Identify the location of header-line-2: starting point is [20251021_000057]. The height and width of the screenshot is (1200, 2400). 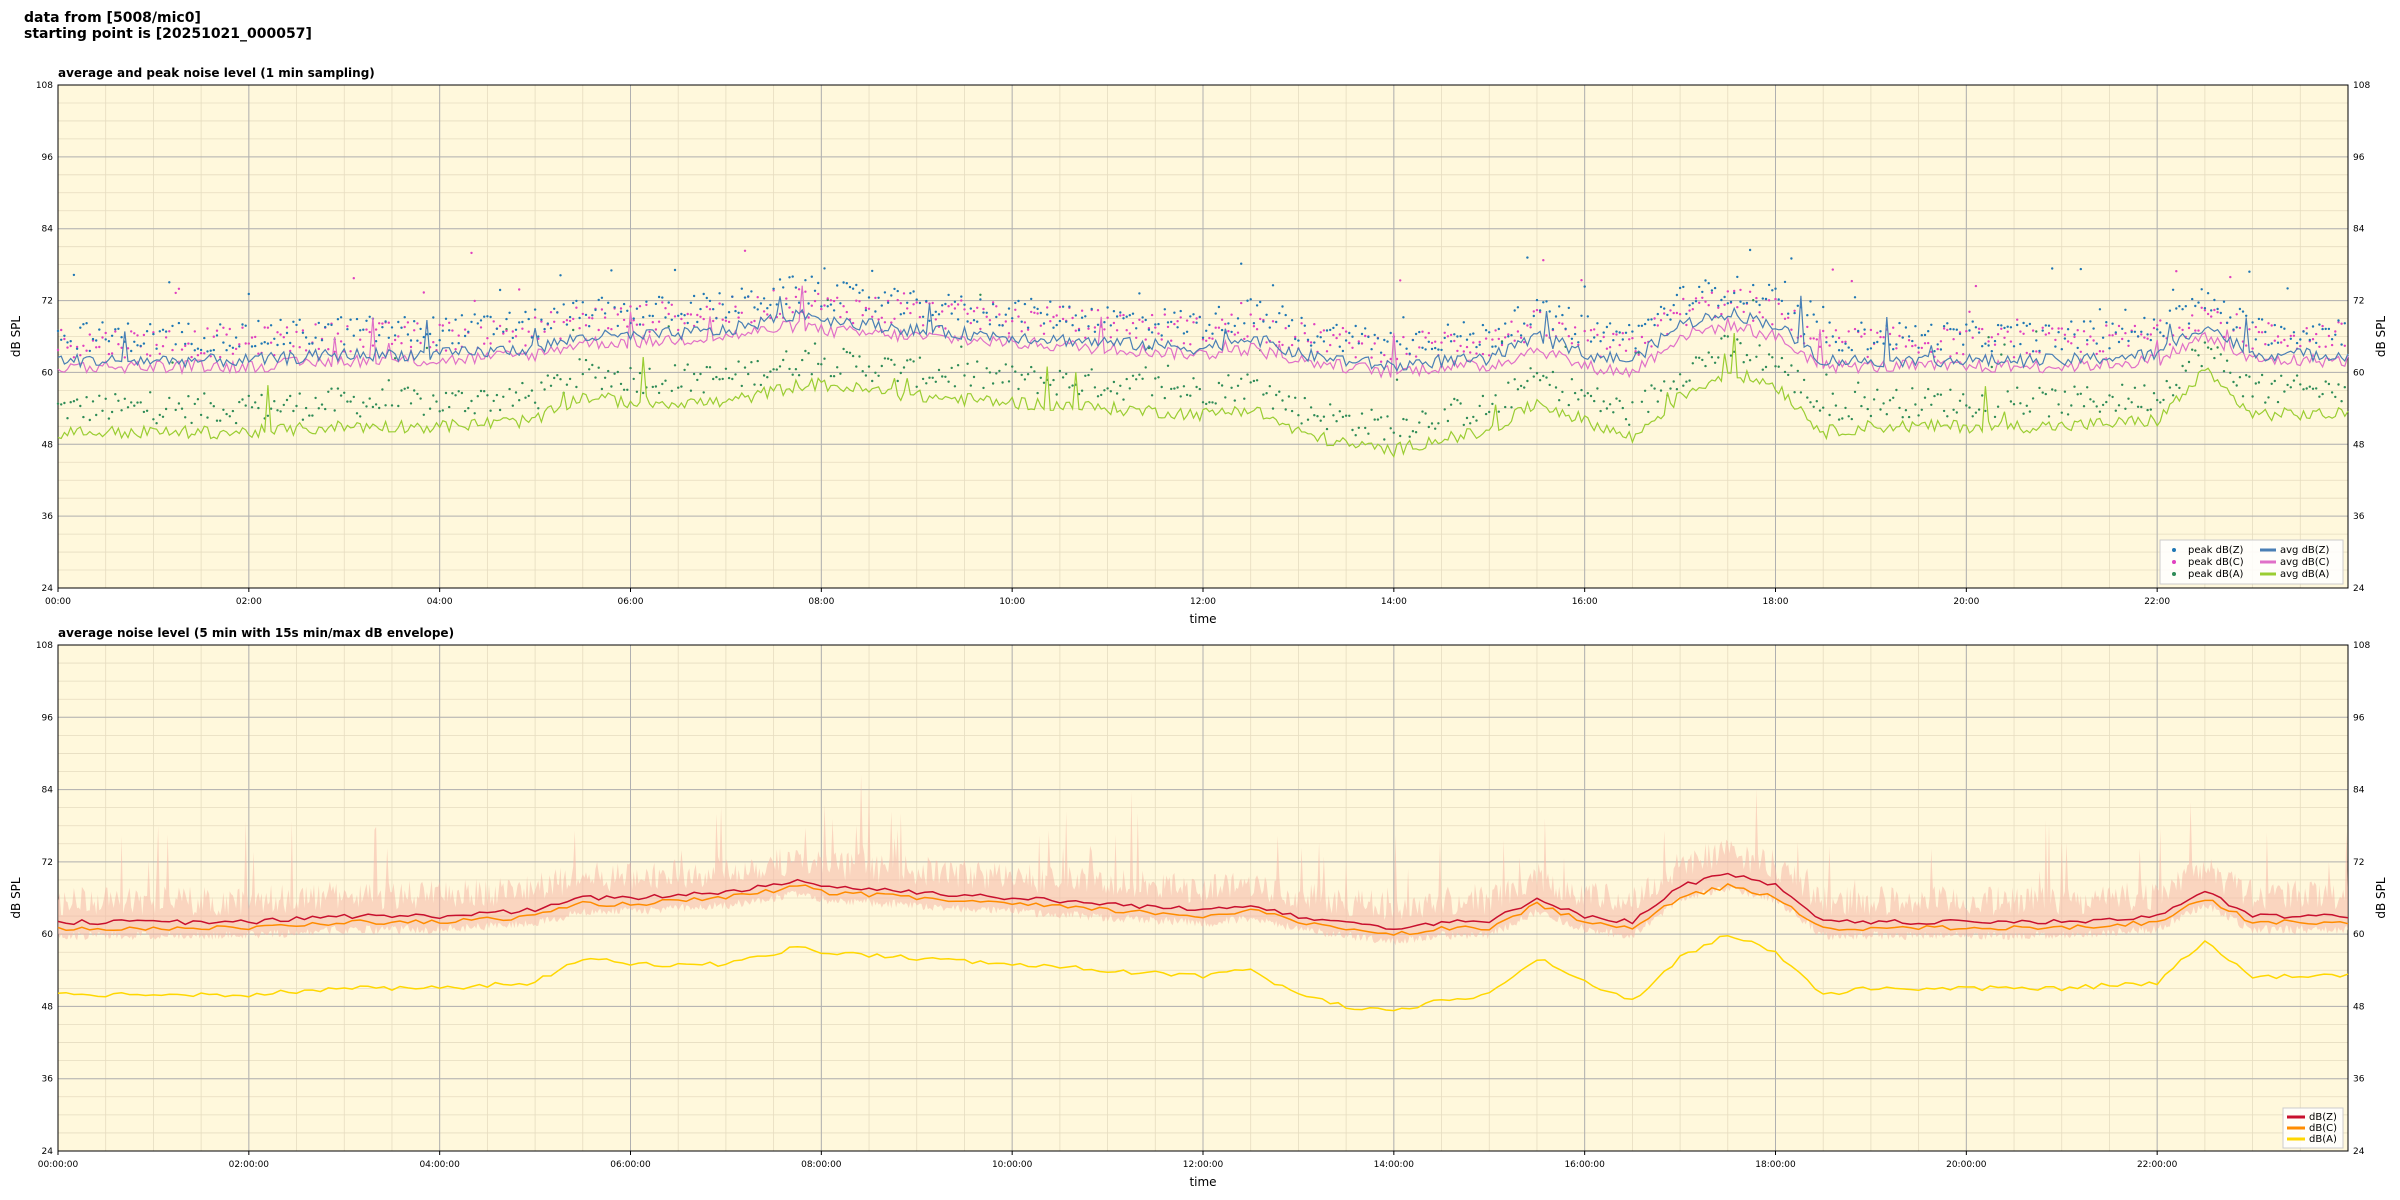
(168, 34).